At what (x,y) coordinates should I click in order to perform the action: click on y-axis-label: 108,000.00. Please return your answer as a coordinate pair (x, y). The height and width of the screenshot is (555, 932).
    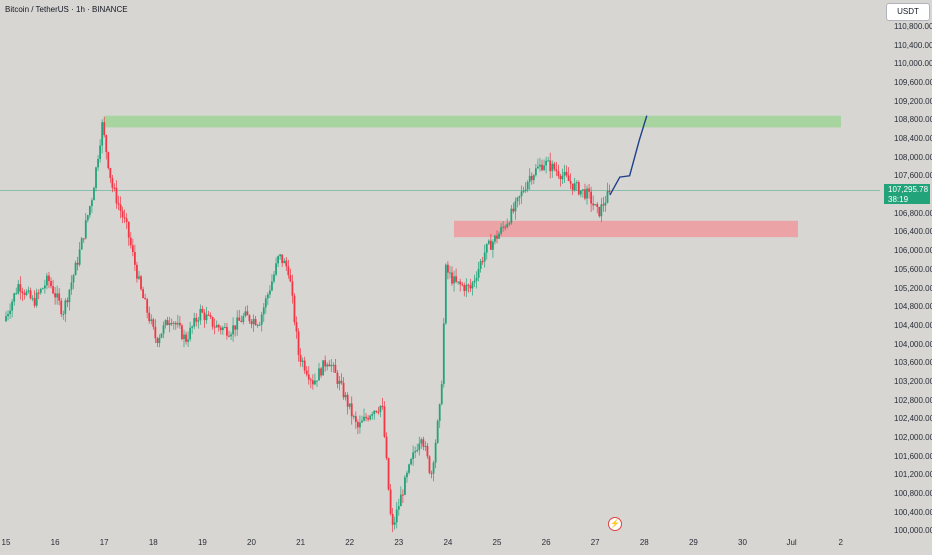
    Looking at the image, I should click on (913, 157).